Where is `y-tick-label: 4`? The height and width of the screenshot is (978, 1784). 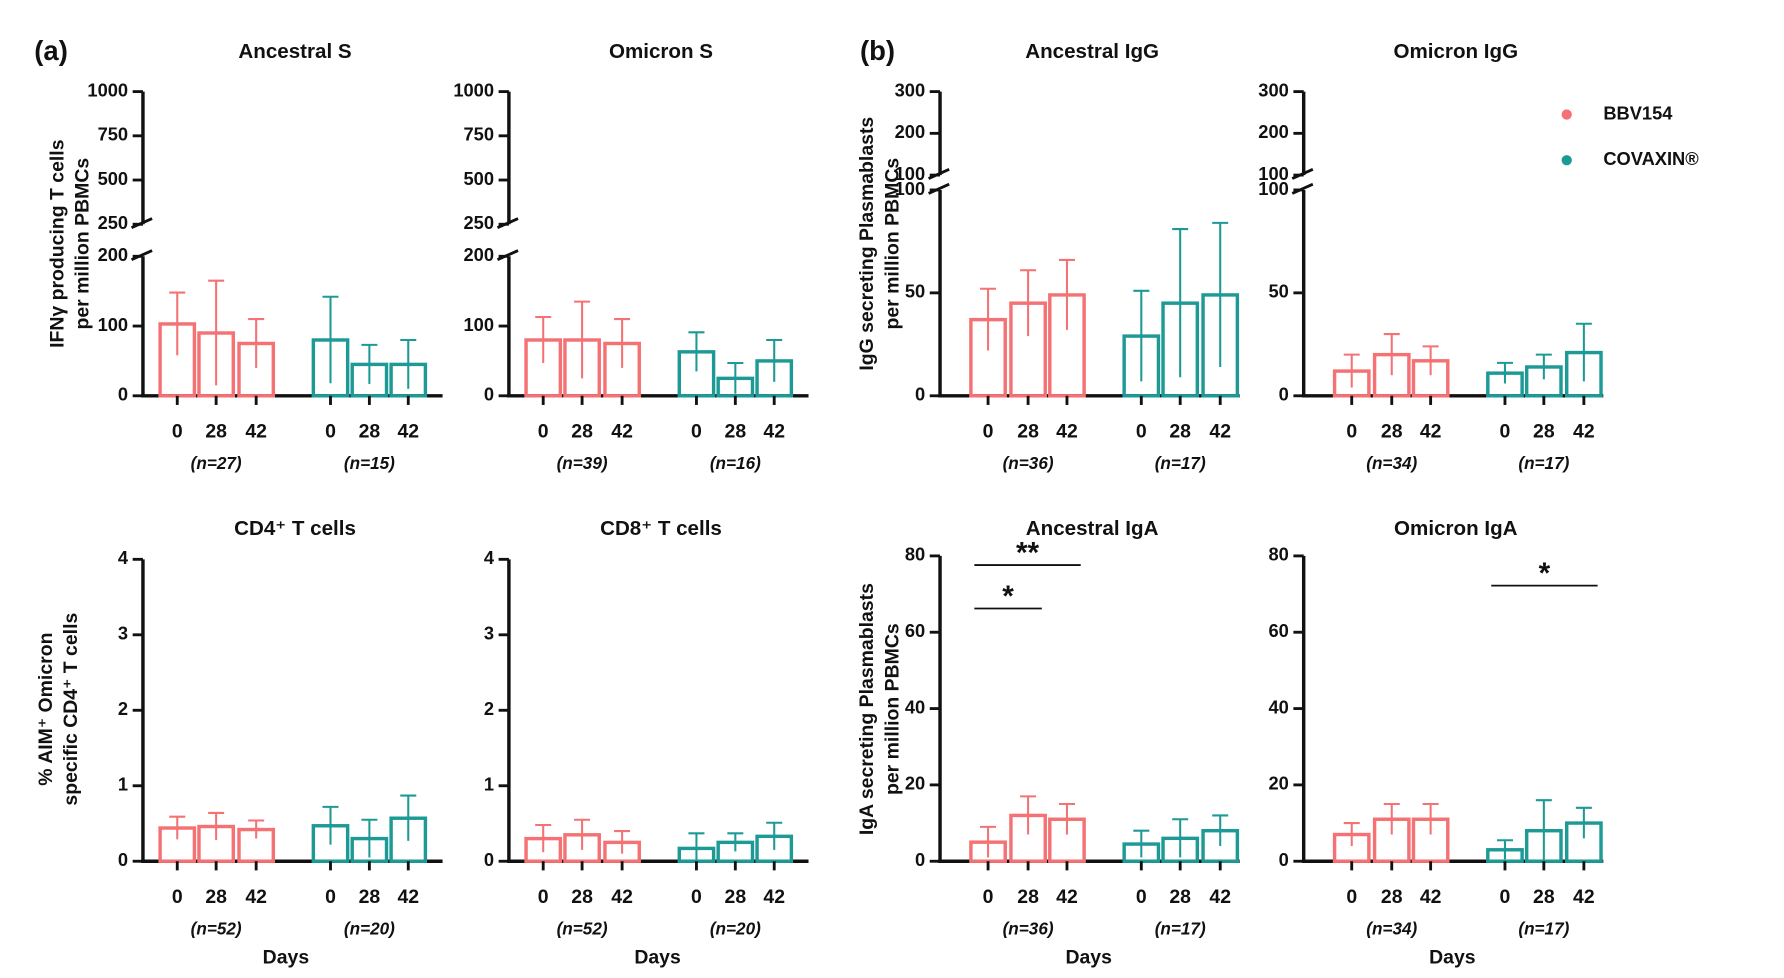
y-tick-label: 4 is located at coordinates (489, 557).